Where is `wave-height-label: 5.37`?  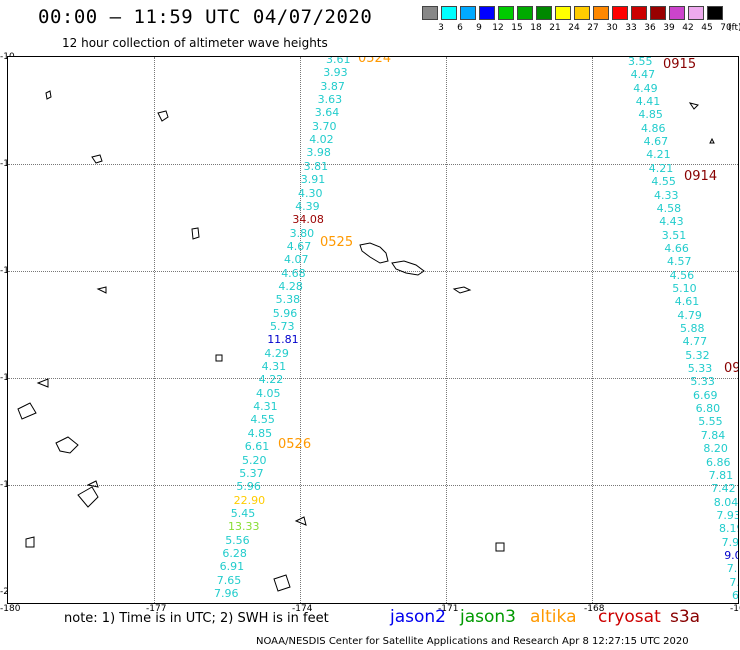
wave-height-label: 5.37 is located at coordinates (251, 473).